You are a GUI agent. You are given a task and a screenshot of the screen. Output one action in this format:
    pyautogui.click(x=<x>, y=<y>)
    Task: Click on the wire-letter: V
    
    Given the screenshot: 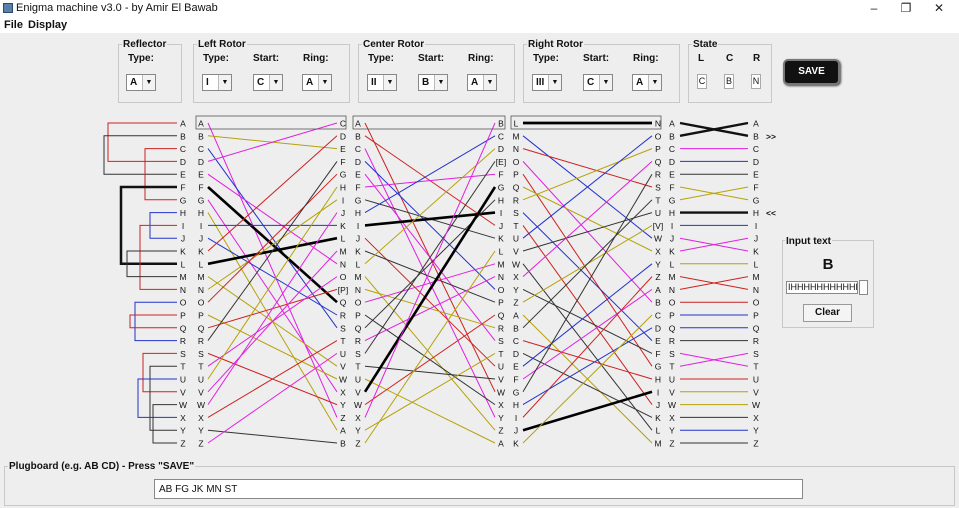 What is the action you would take?
    pyautogui.click(x=343, y=367)
    